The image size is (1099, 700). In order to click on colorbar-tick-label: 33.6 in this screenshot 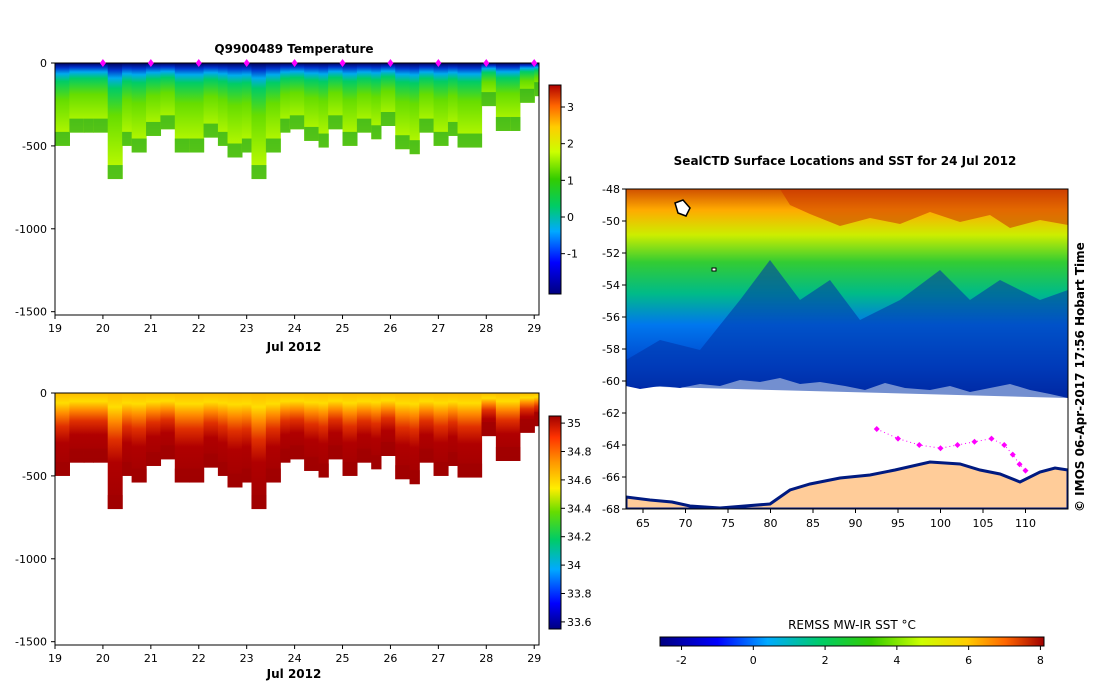, I will do `click(579, 622)`.